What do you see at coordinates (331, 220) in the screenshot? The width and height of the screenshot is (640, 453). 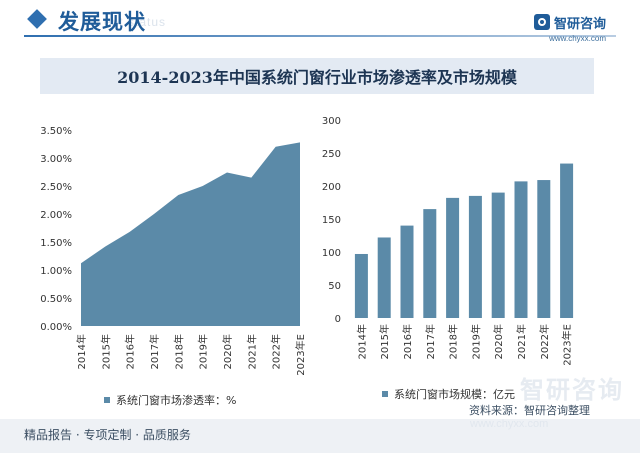 I see `y-tick-label: 150` at bounding box center [331, 220].